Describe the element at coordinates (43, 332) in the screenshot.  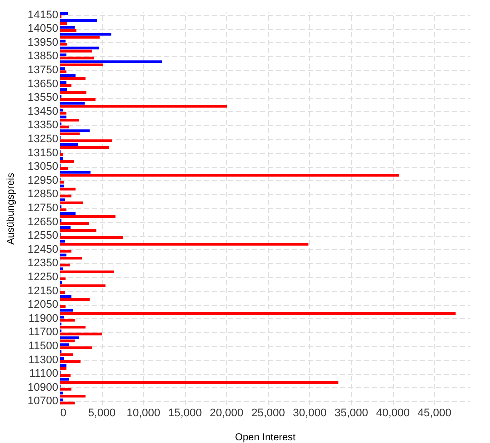
I see `y-tick-label: 11700` at that location.